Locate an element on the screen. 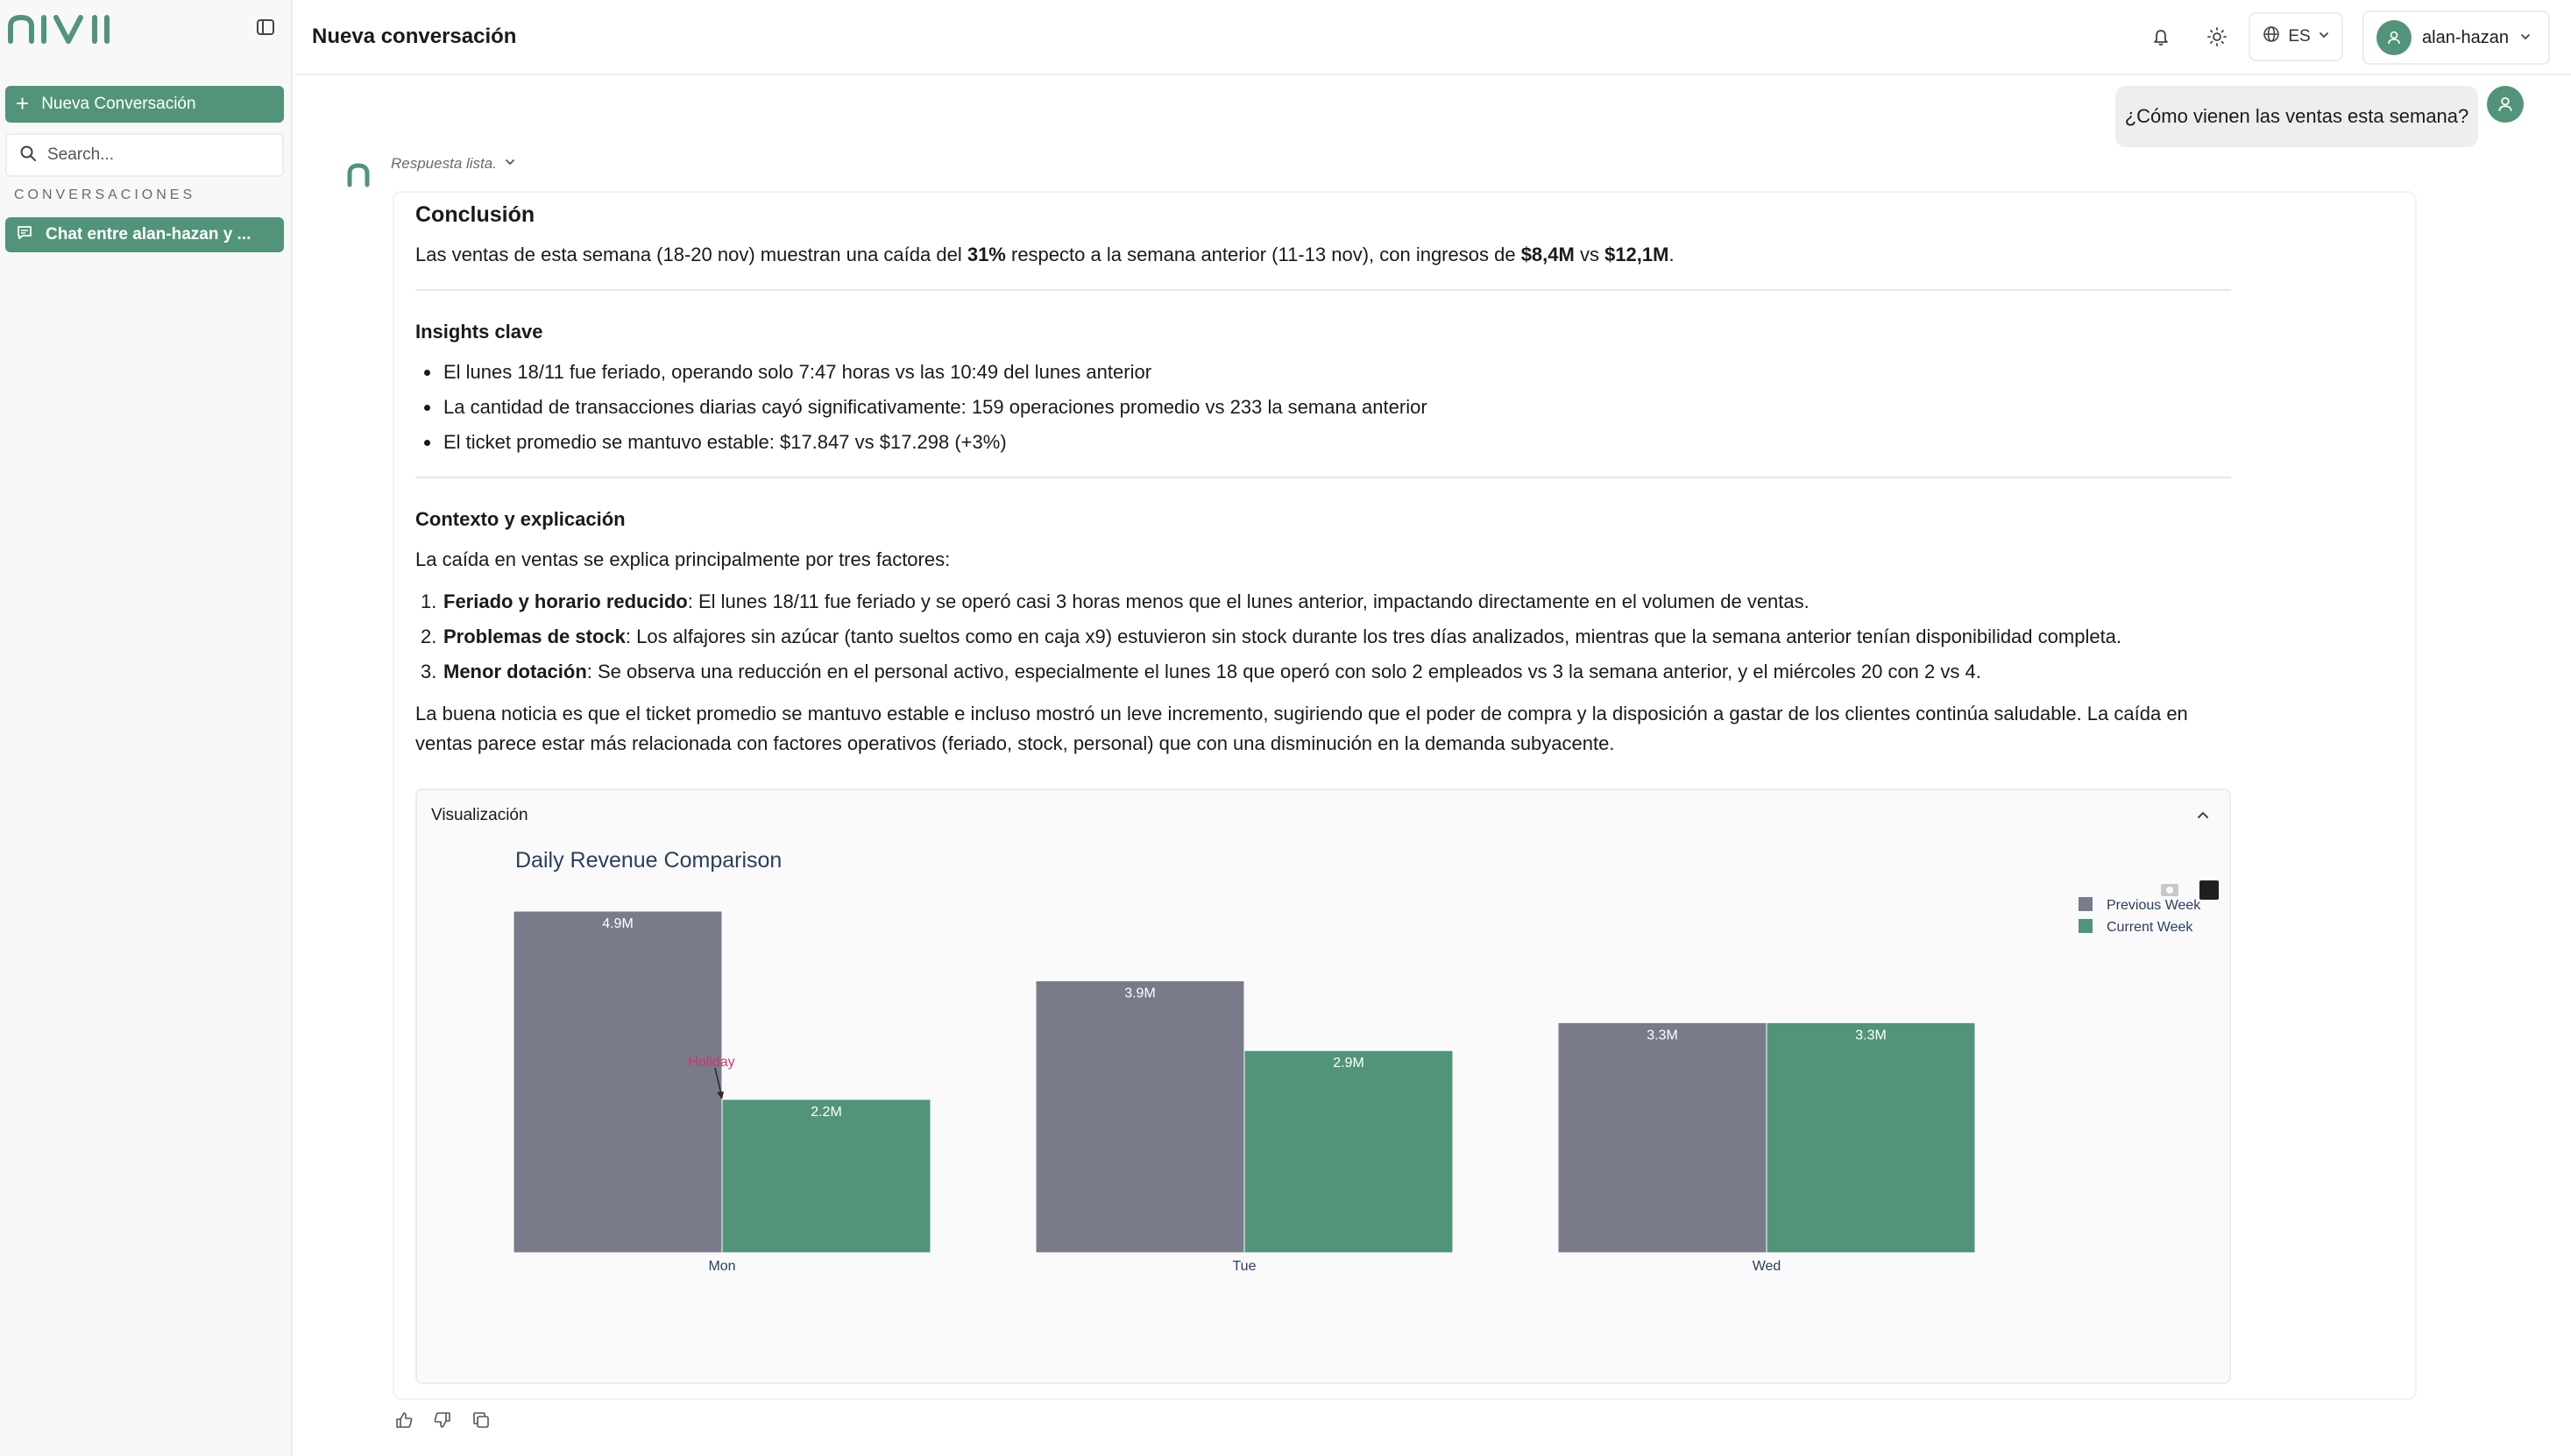 This screenshot has width=2571, height=1456. insights-heading: Insights clave is located at coordinates (479, 332).